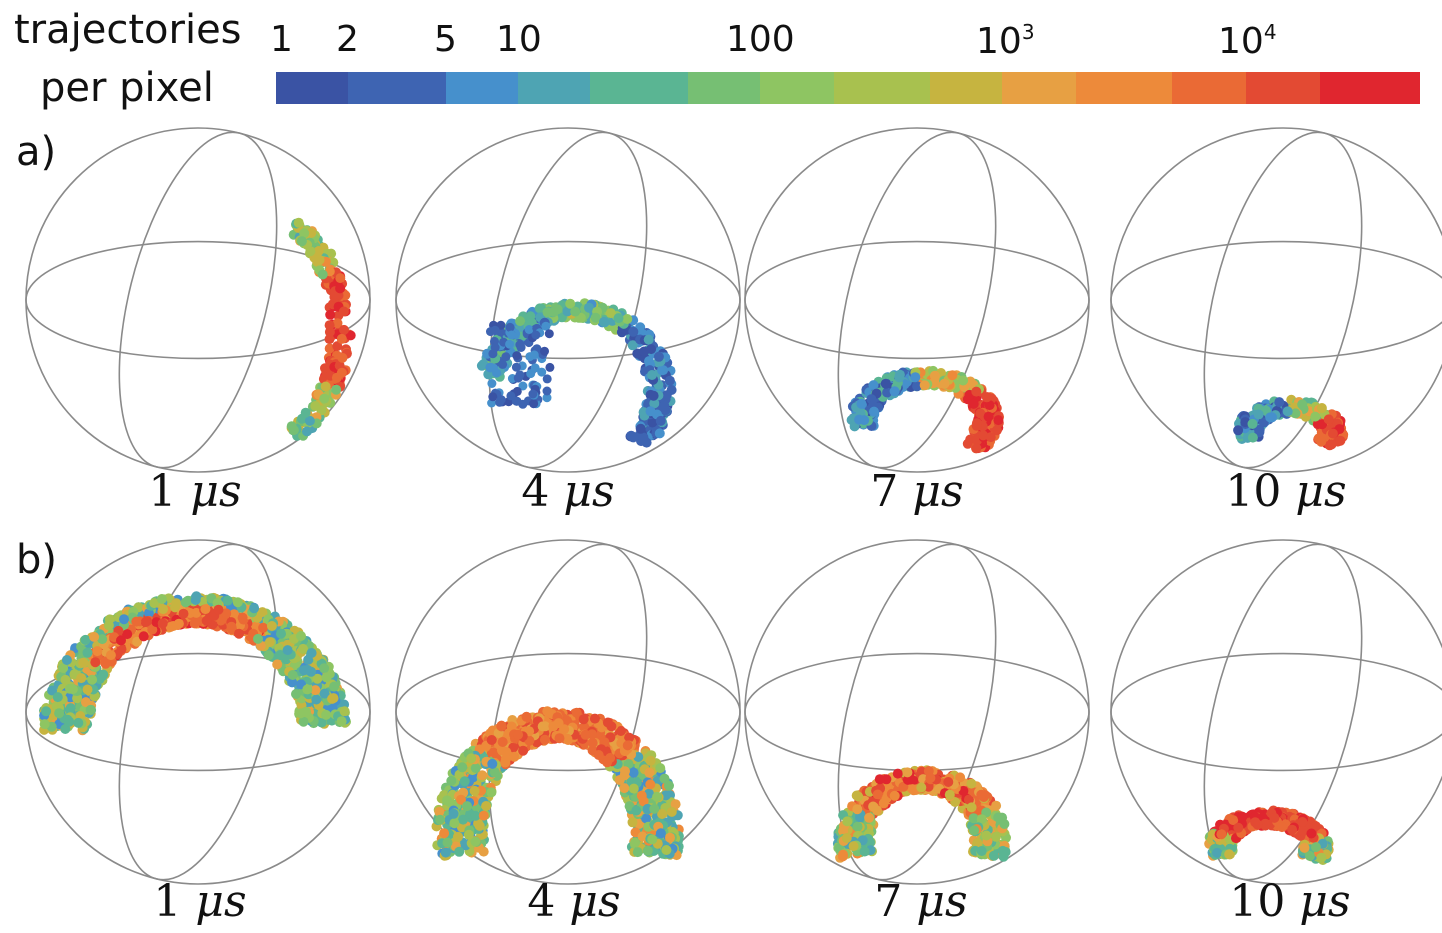 The width and height of the screenshot is (1442, 933). Describe the element at coordinates (1290, 901) in the screenshot. I see `time-label-b-10: 10 μs` at that location.